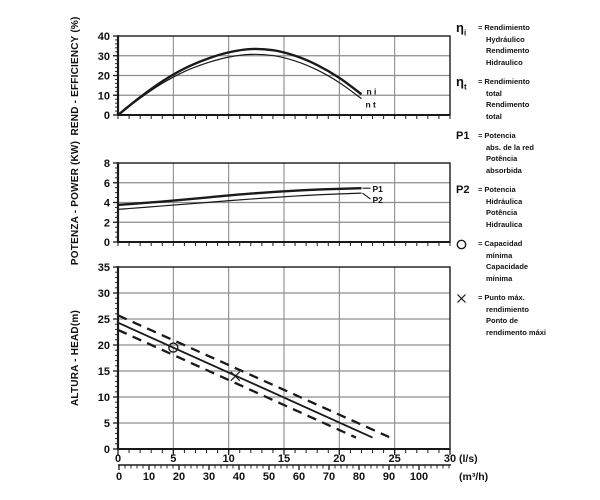 This screenshot has width=600, height=500. What do you see at coordinates (299, 477) in the screenshot?
I see `m3h-tick-label: 60` at bounding box center [299, 477].